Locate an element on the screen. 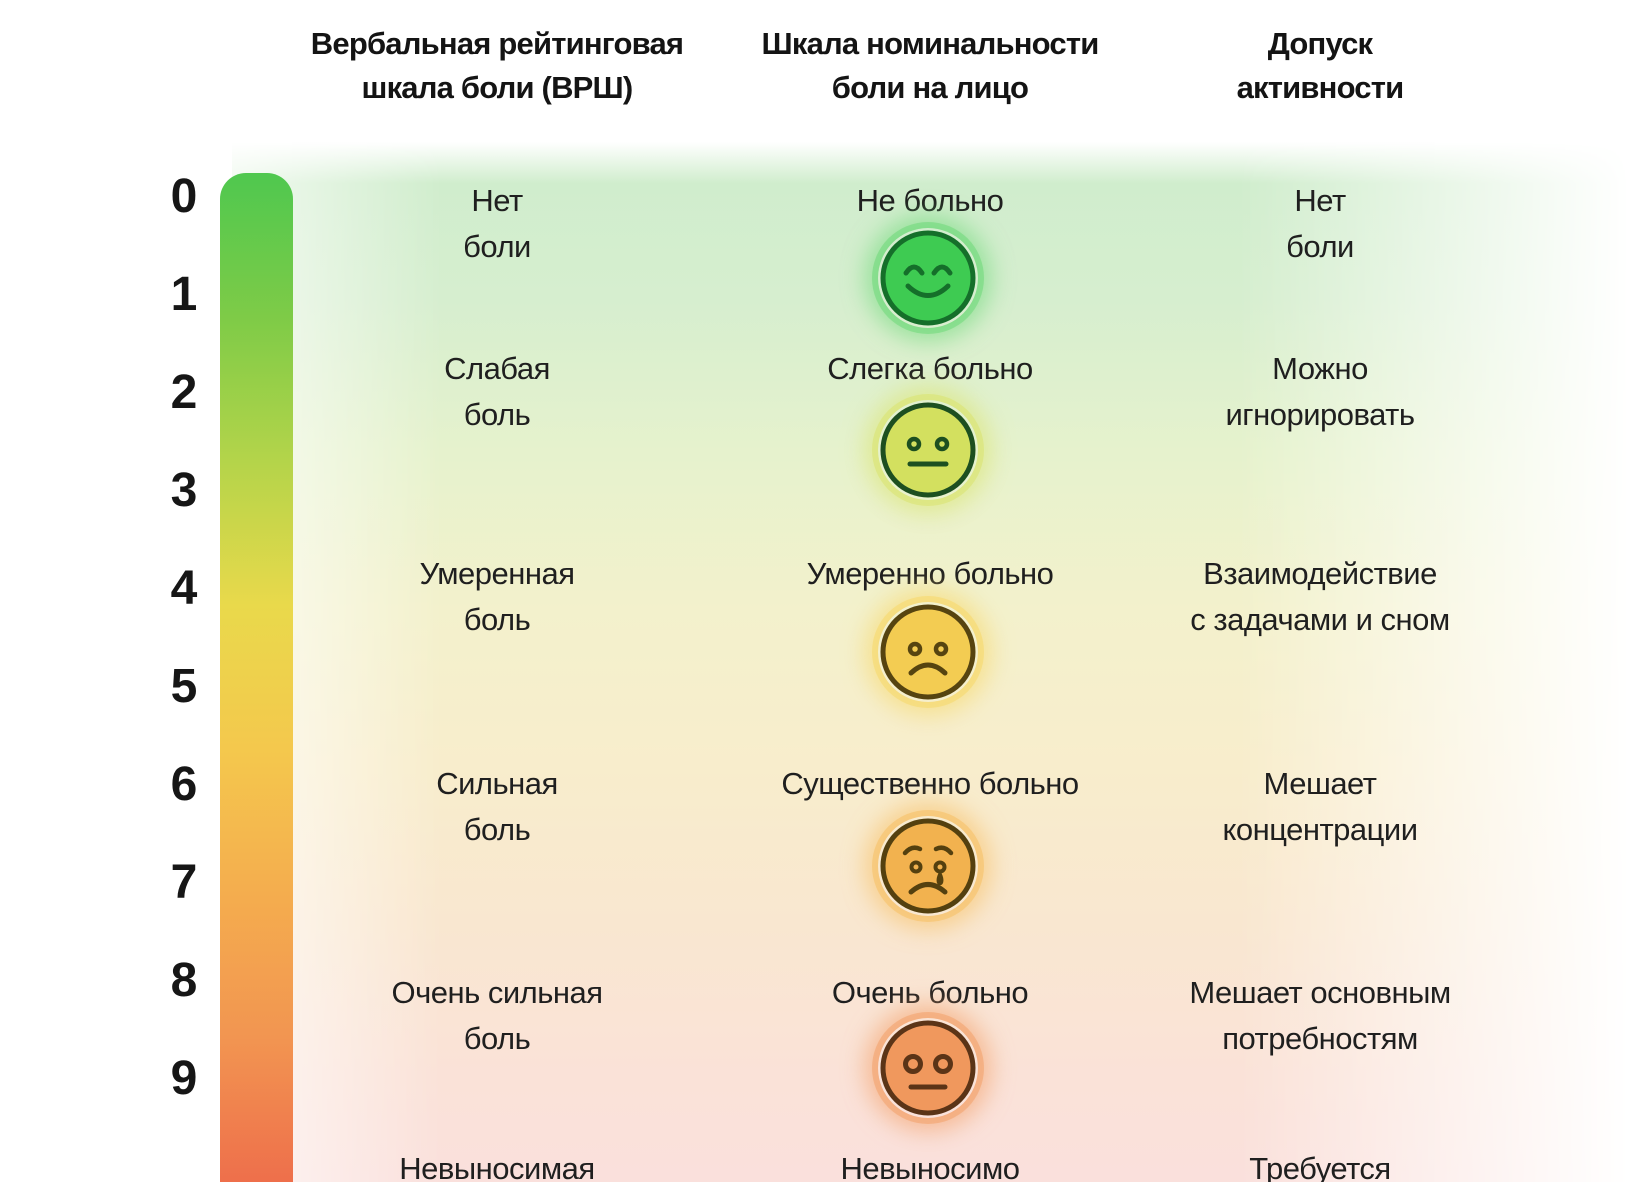  activity-label-unbearable-pain: Требуется is located at coordinates (1320, 1166).